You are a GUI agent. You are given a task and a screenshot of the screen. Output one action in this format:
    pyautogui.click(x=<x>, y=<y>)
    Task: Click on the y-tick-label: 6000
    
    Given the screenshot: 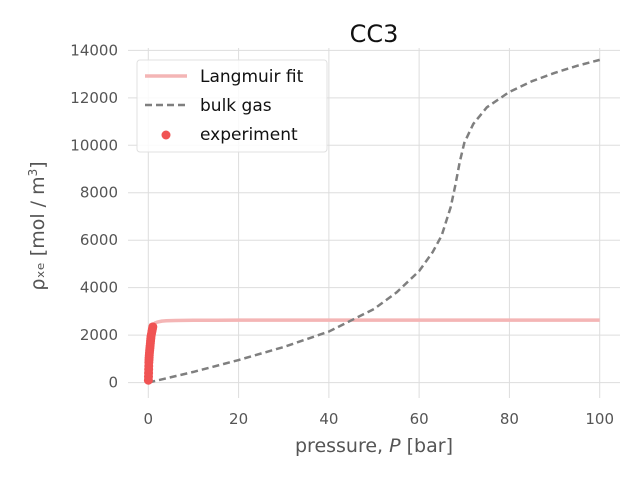 What is the action you would take?
    pyautogui.click(x=99, y=240)
    